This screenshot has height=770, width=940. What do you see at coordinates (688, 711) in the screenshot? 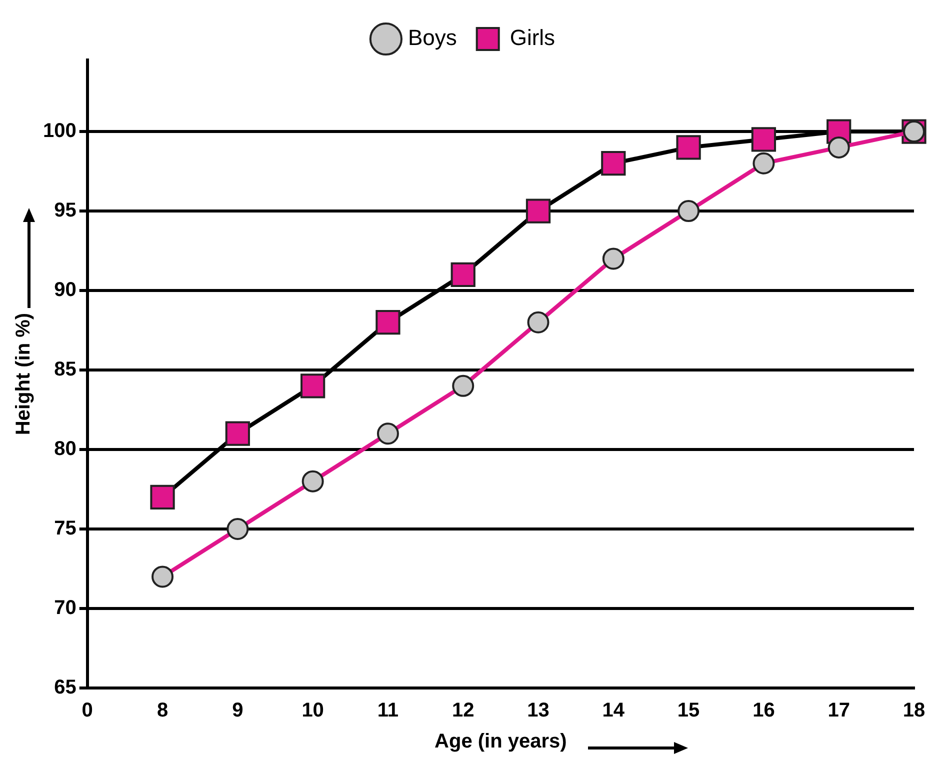
I see `x-tick-label: 15` at bounding box center [688, 711].